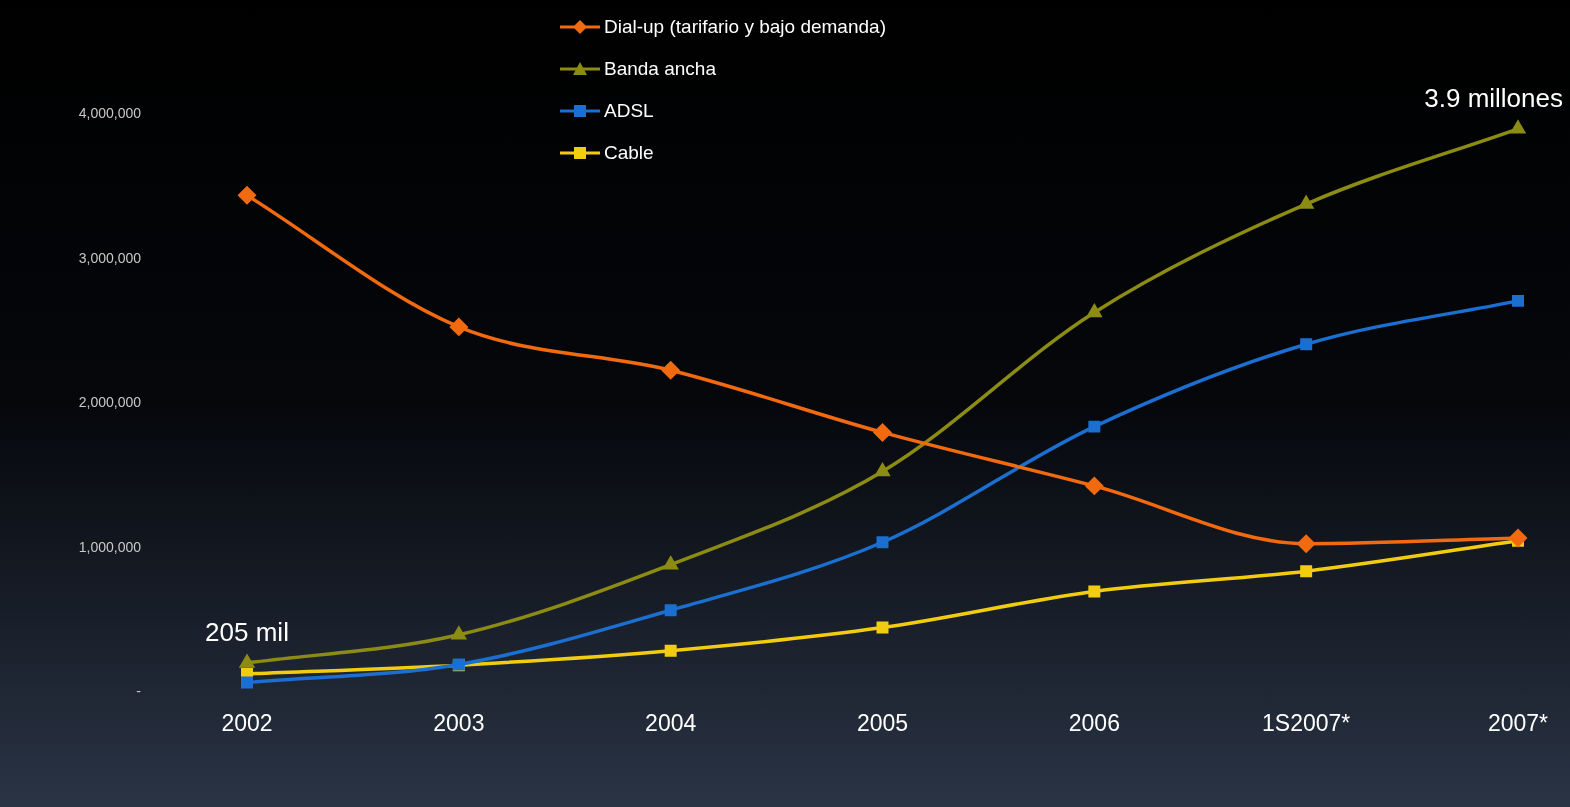  I want to click on y-tick-label: 1,000,000, so click(110, 546).